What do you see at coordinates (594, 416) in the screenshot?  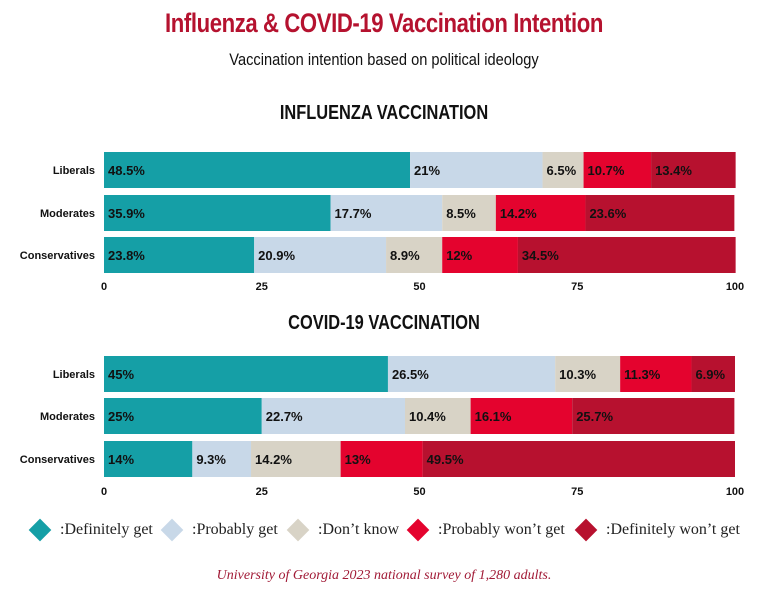 I see `data-label-moderates-definitely-wont-get: 25.7%` at bounding box center [594, 416].